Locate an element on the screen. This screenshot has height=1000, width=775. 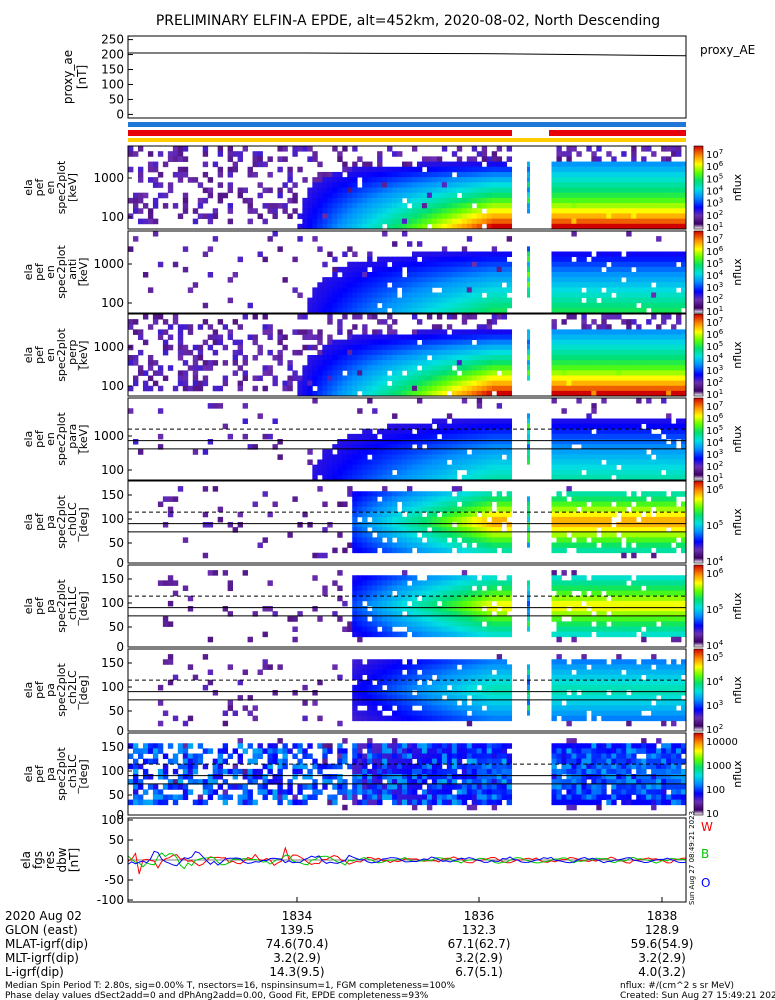
colorbar-tick-label: 101 is located at coordinates (714, 478).